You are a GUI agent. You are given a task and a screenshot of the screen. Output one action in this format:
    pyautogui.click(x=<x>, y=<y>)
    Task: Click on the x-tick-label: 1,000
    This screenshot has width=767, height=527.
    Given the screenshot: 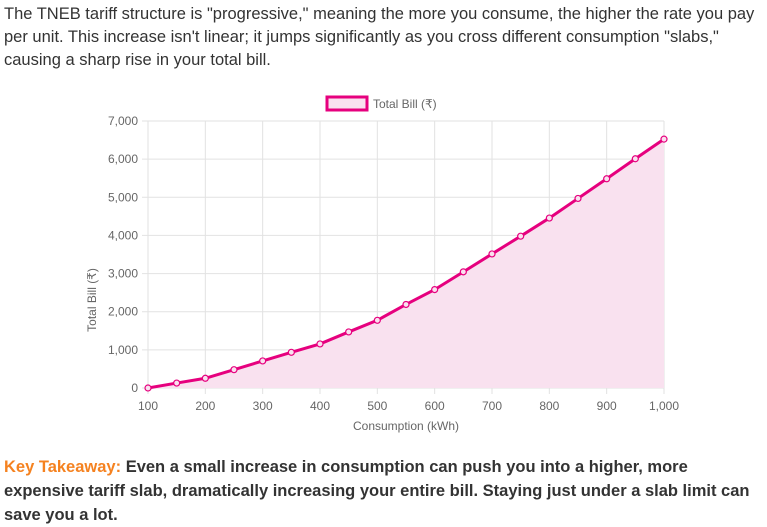 What is the action you would take?
    pyautogui.click(x=664, y=406)
    